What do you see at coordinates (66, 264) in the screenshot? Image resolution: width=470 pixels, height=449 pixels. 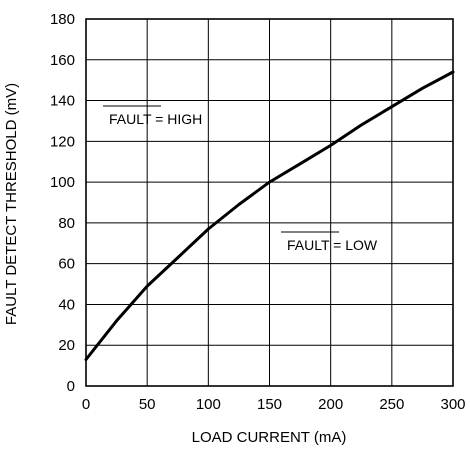 I see `y-tick-label: 60` at bounding box center [66, 264].